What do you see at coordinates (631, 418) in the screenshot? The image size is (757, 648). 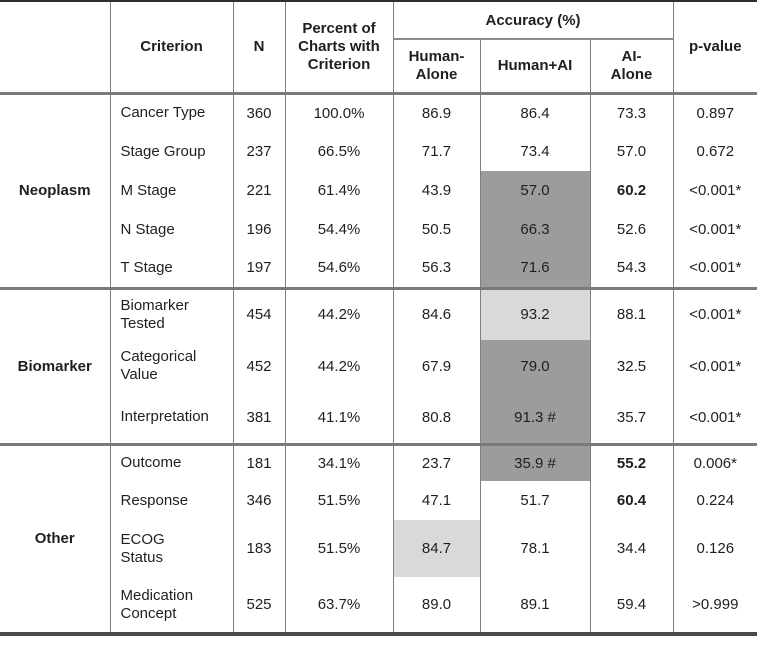 I see `cell-ai-alone: 35.7` at bounding box center [631, 418].